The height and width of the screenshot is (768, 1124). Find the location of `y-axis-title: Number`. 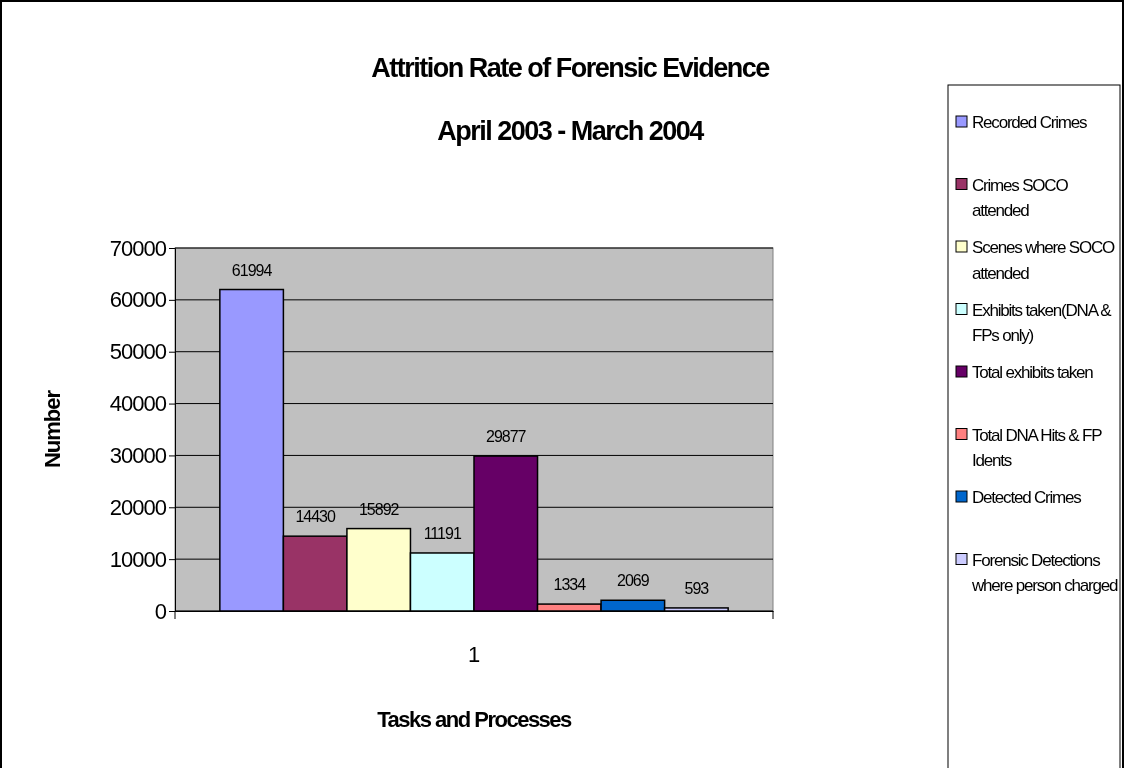

y-axis-title: Number is located at coordinates (52, 429).